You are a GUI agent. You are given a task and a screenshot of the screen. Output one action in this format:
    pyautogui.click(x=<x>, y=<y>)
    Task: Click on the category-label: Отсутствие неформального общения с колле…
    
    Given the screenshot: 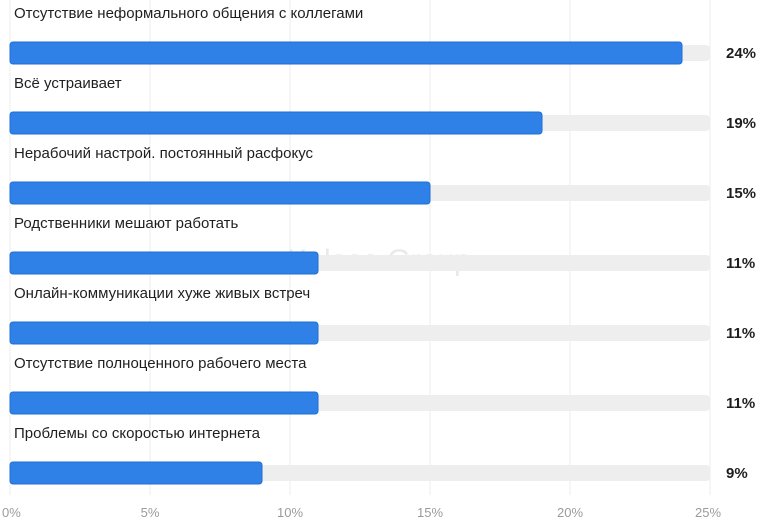 What is the action you would take?
    pyautogui.click(x=188, y=13)
    